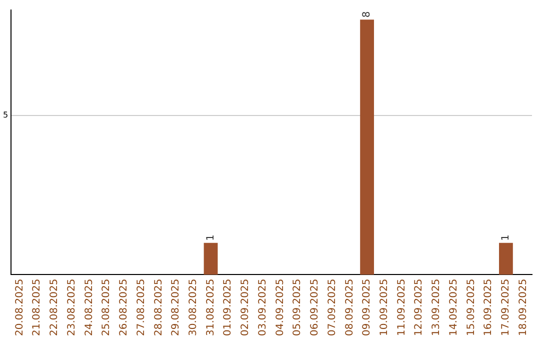 Image resolution: width=540 pixels, height=340 pixels. Describe the element at coordinates (54, 307) in the screenshot. I see `x-tick-label: 22.08.2025` at that location.